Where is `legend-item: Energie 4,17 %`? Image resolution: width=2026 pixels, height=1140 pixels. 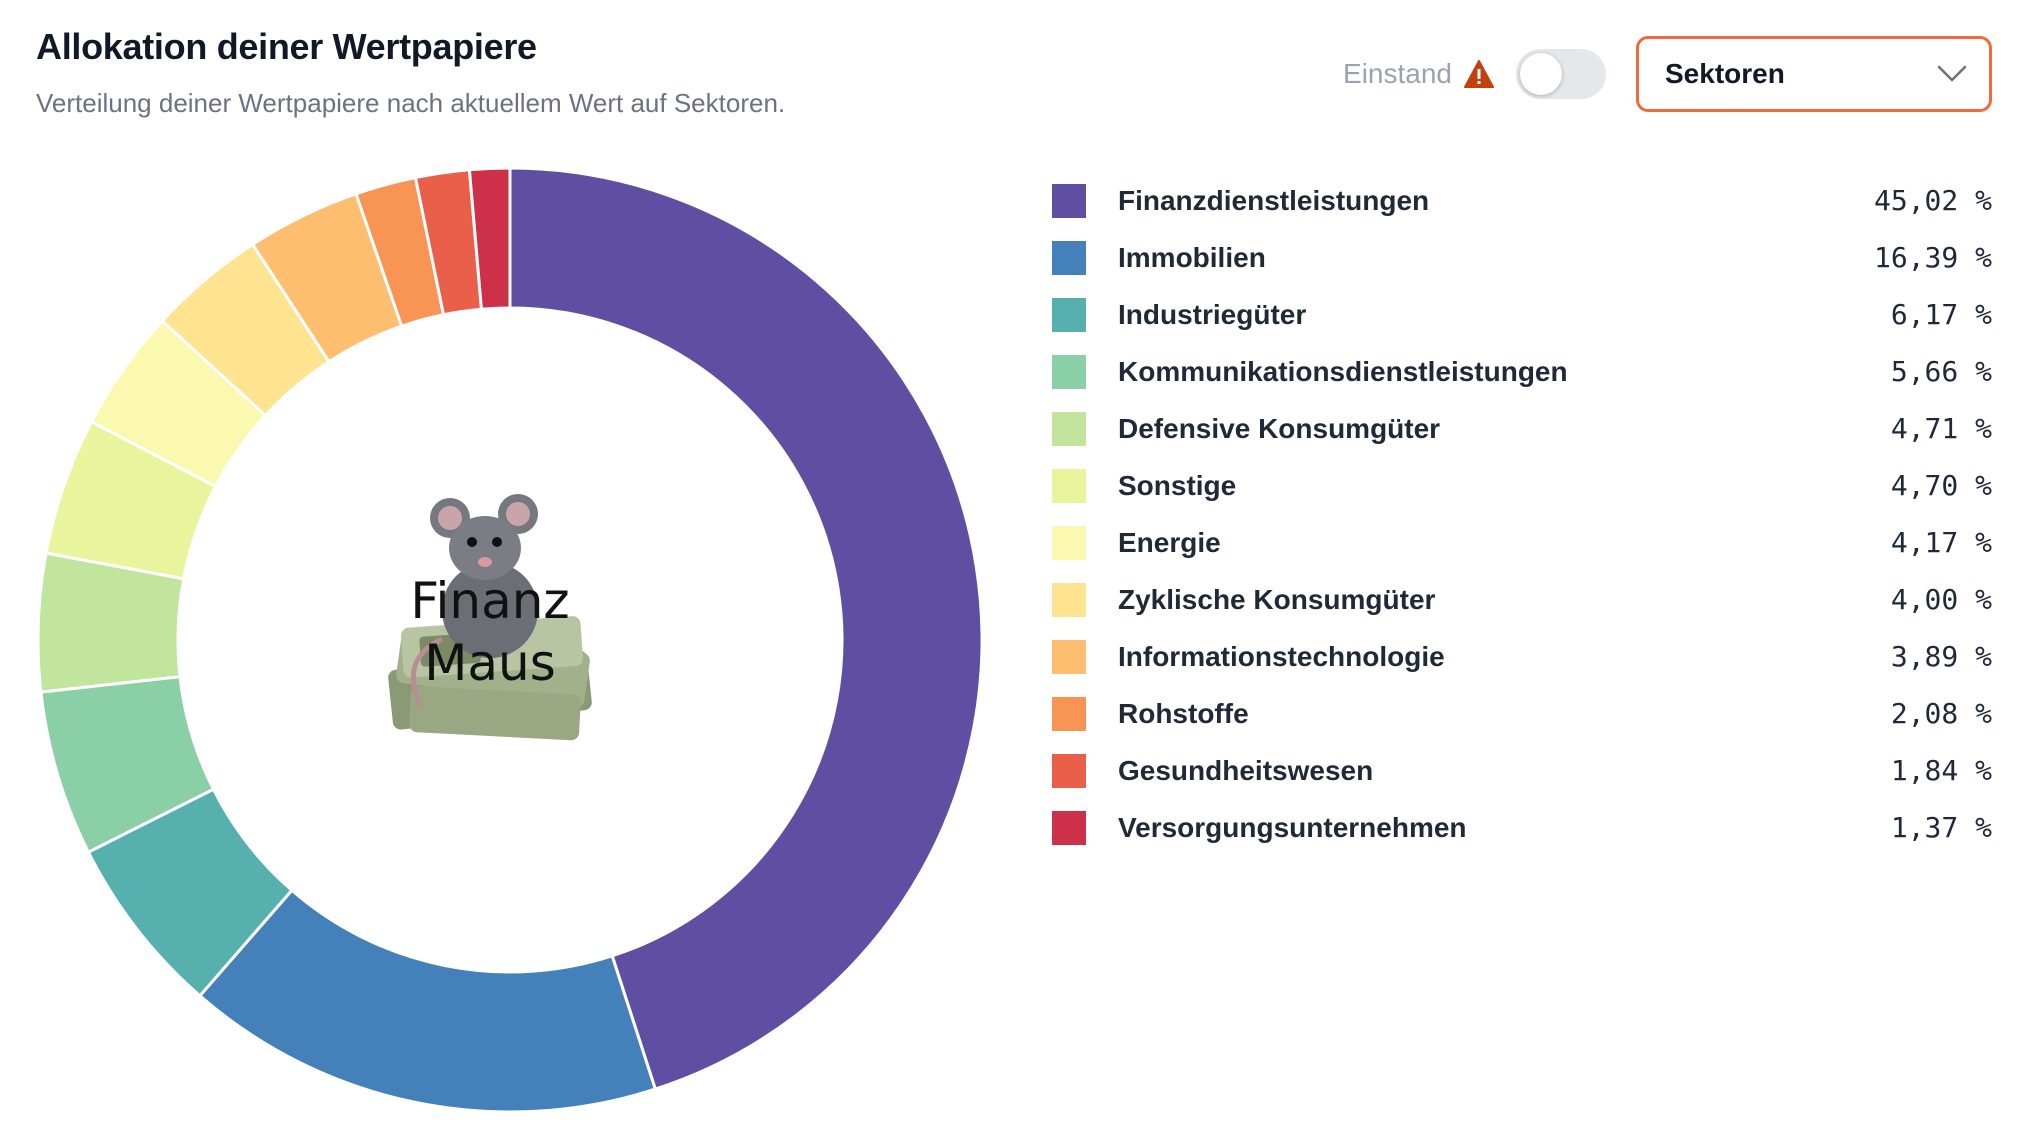
legend-item: Energie 4,17 % is located at coordinates (1522, 542).